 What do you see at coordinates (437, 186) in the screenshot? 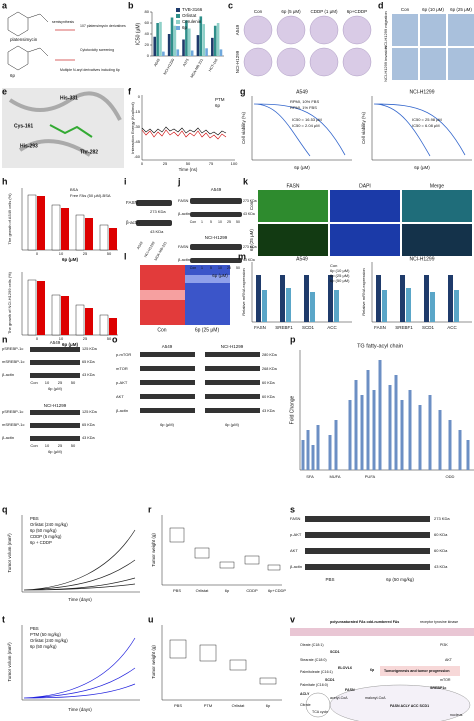
I see `label: Merge` at bounding box center [437, 186].